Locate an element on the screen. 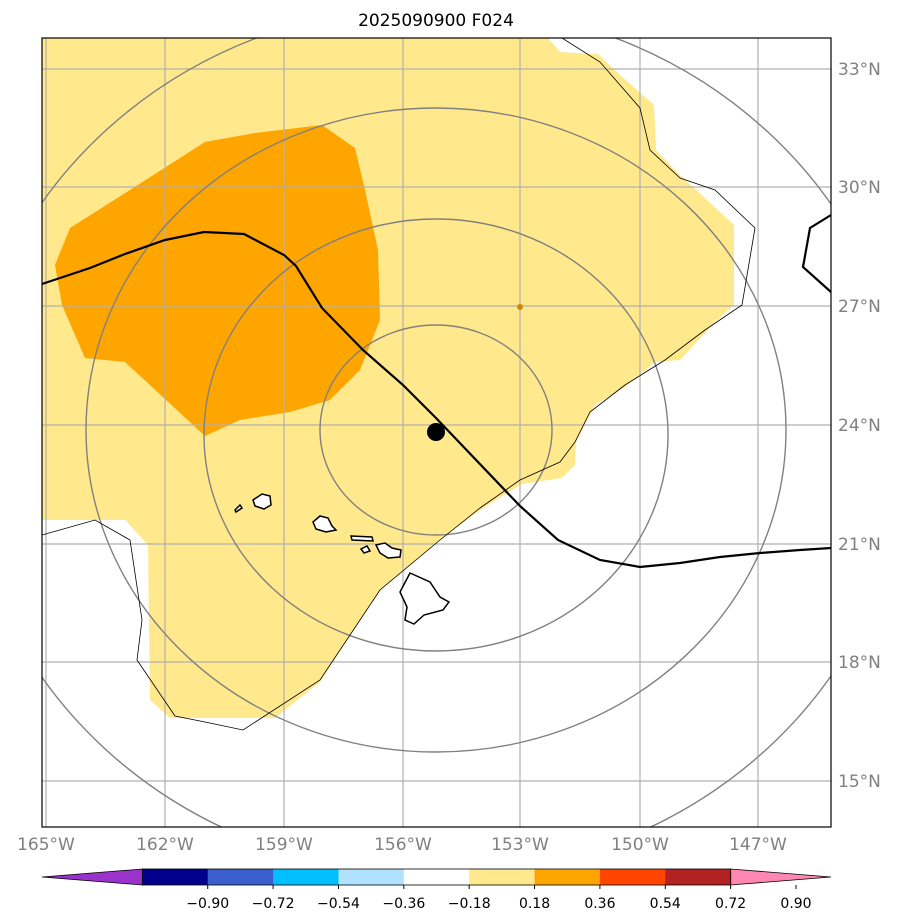 The width and height of the screenshot is (902, 924). colorbar-tick-label: 0.36 is located at coordinates (599, 904).